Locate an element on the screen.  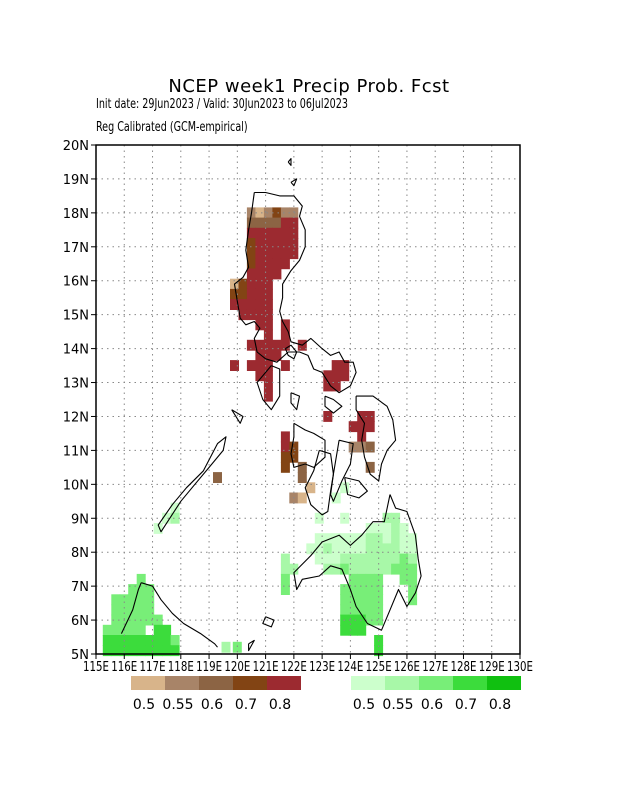
wet-legend-label: 0.7 is located at coordinates (466, 705).